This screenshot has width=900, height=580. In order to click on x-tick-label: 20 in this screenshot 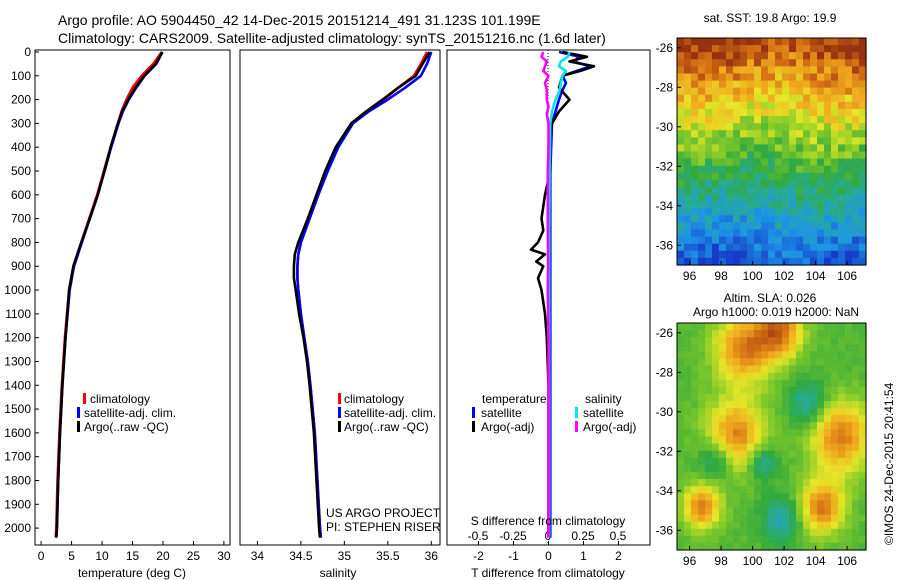, I will do `click(163, 556)`.